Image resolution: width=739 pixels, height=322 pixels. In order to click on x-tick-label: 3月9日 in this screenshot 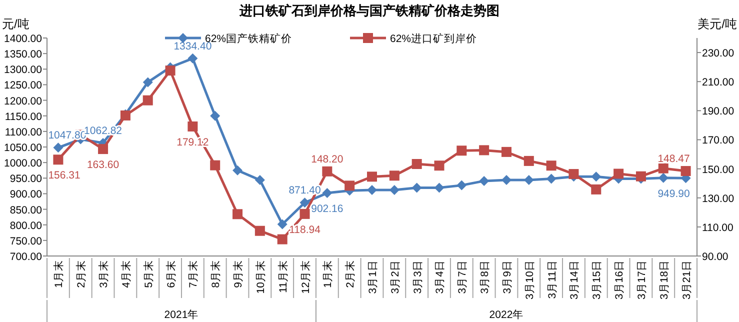, I will do `click(507, 277)`.